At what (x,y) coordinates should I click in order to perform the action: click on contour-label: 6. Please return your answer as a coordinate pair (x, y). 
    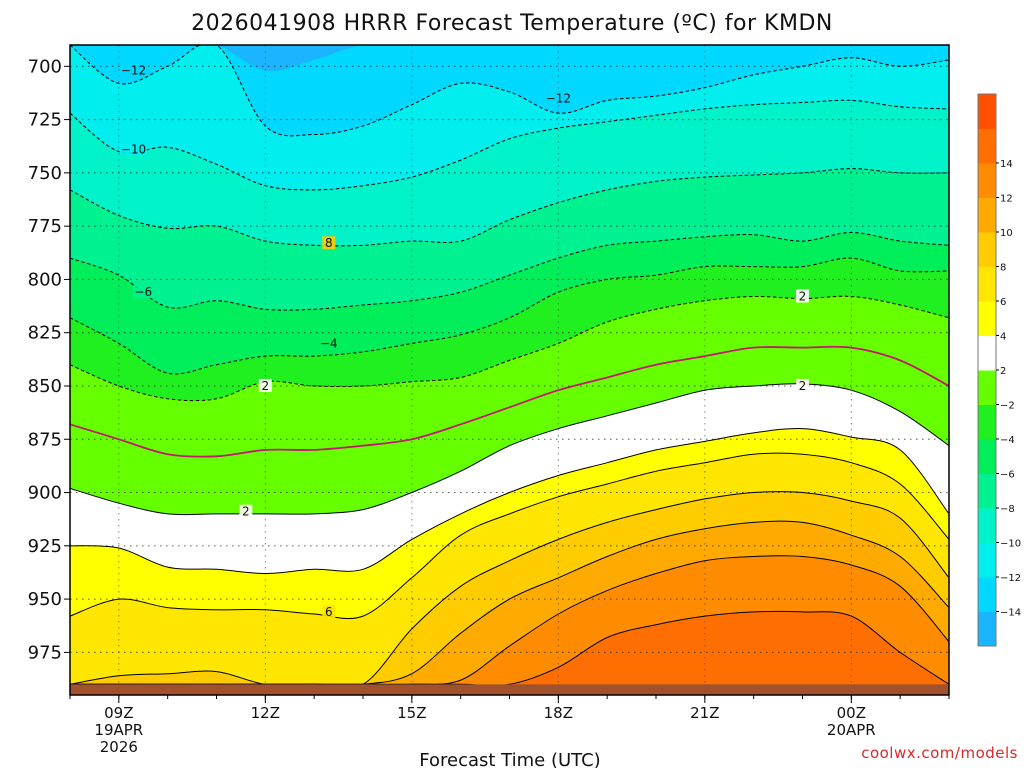
    Looking at the image, I should click on (329, 612).